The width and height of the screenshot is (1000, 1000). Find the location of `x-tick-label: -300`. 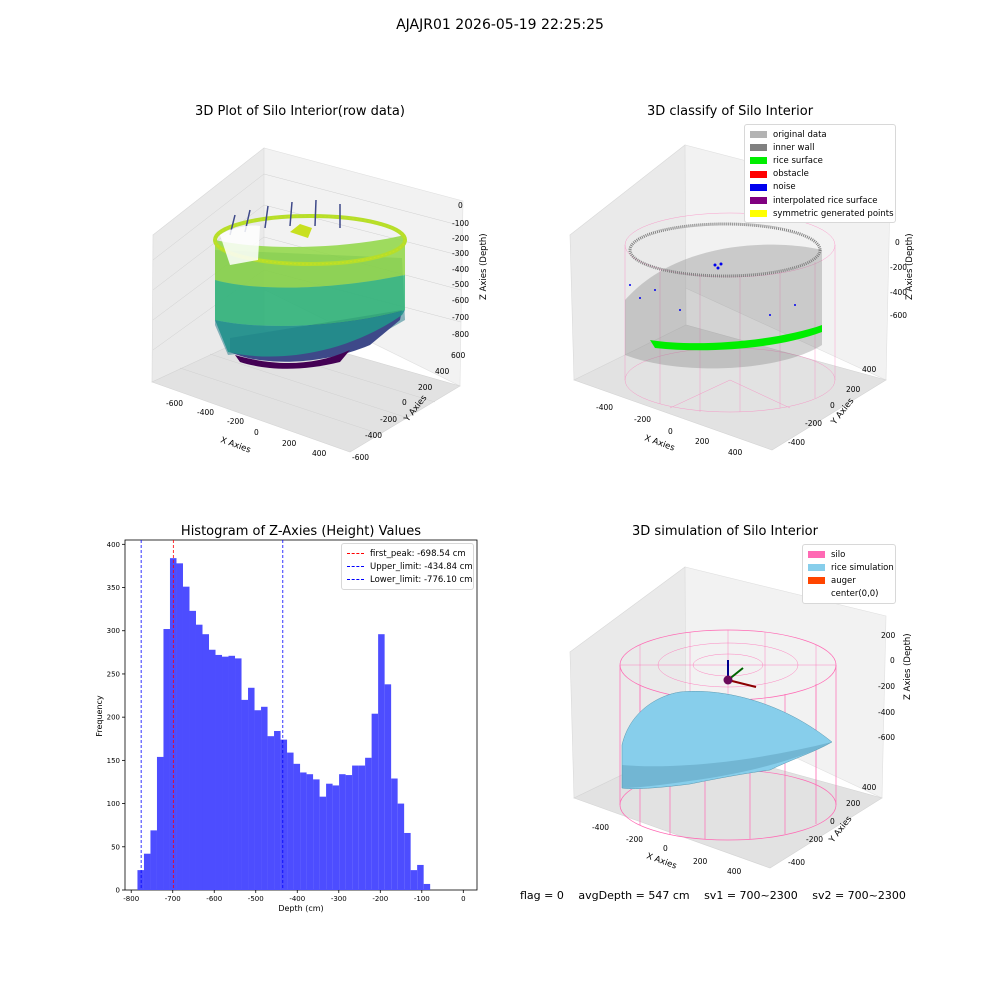

x-tick-label: -300 is located at coordinates (339, 899).